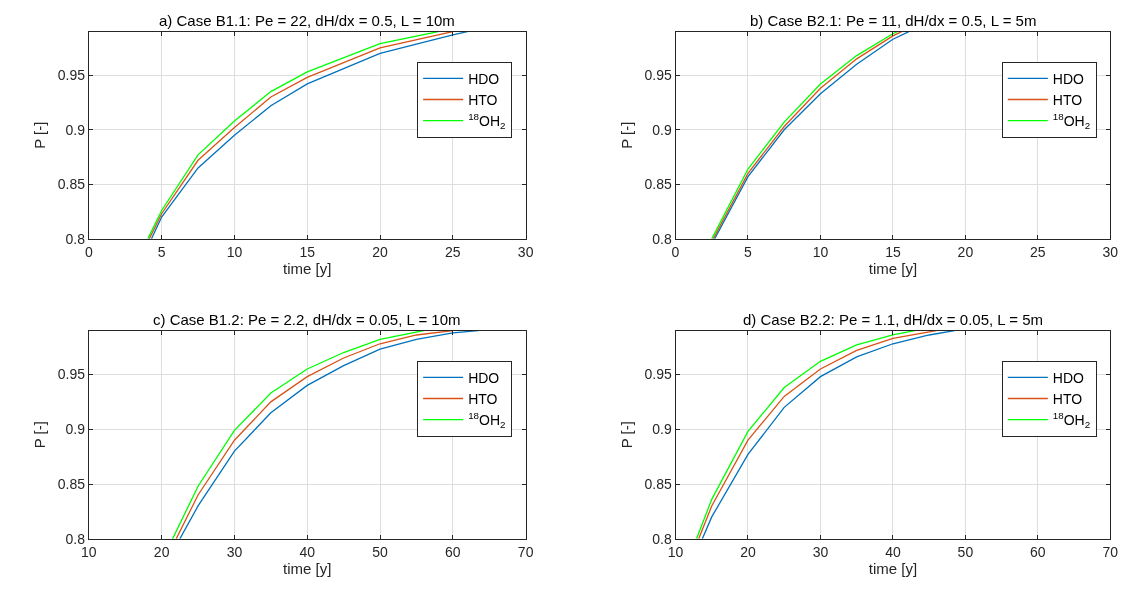 The image size is (1141, 610). Describe the element at coordinates (307, 319) in the screenshot. I see `chart-title: c) Case B1.2: Pe = 2.2, dH/dx = 0.05, L = 10m` at that location.